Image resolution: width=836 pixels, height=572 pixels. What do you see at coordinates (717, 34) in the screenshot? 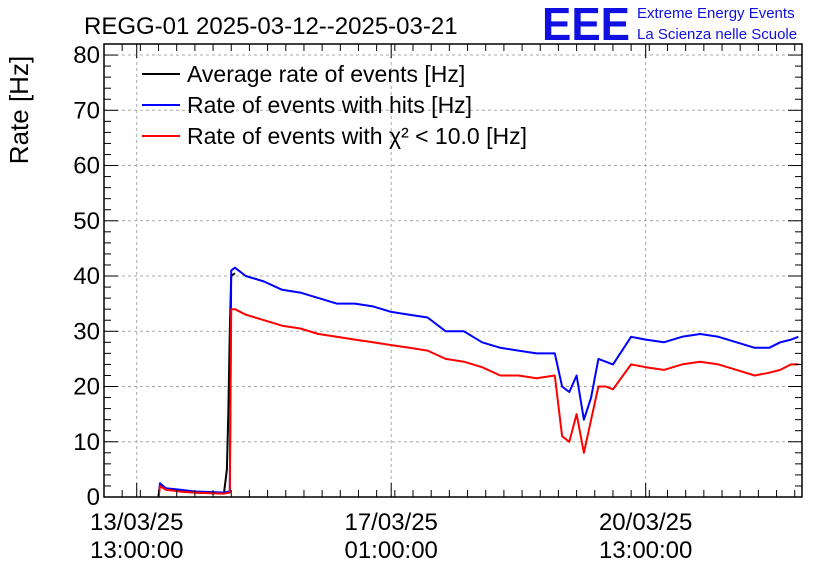
I see `logo-line2: La Scienza nelle Scuole` at bounding box center [717, 34].